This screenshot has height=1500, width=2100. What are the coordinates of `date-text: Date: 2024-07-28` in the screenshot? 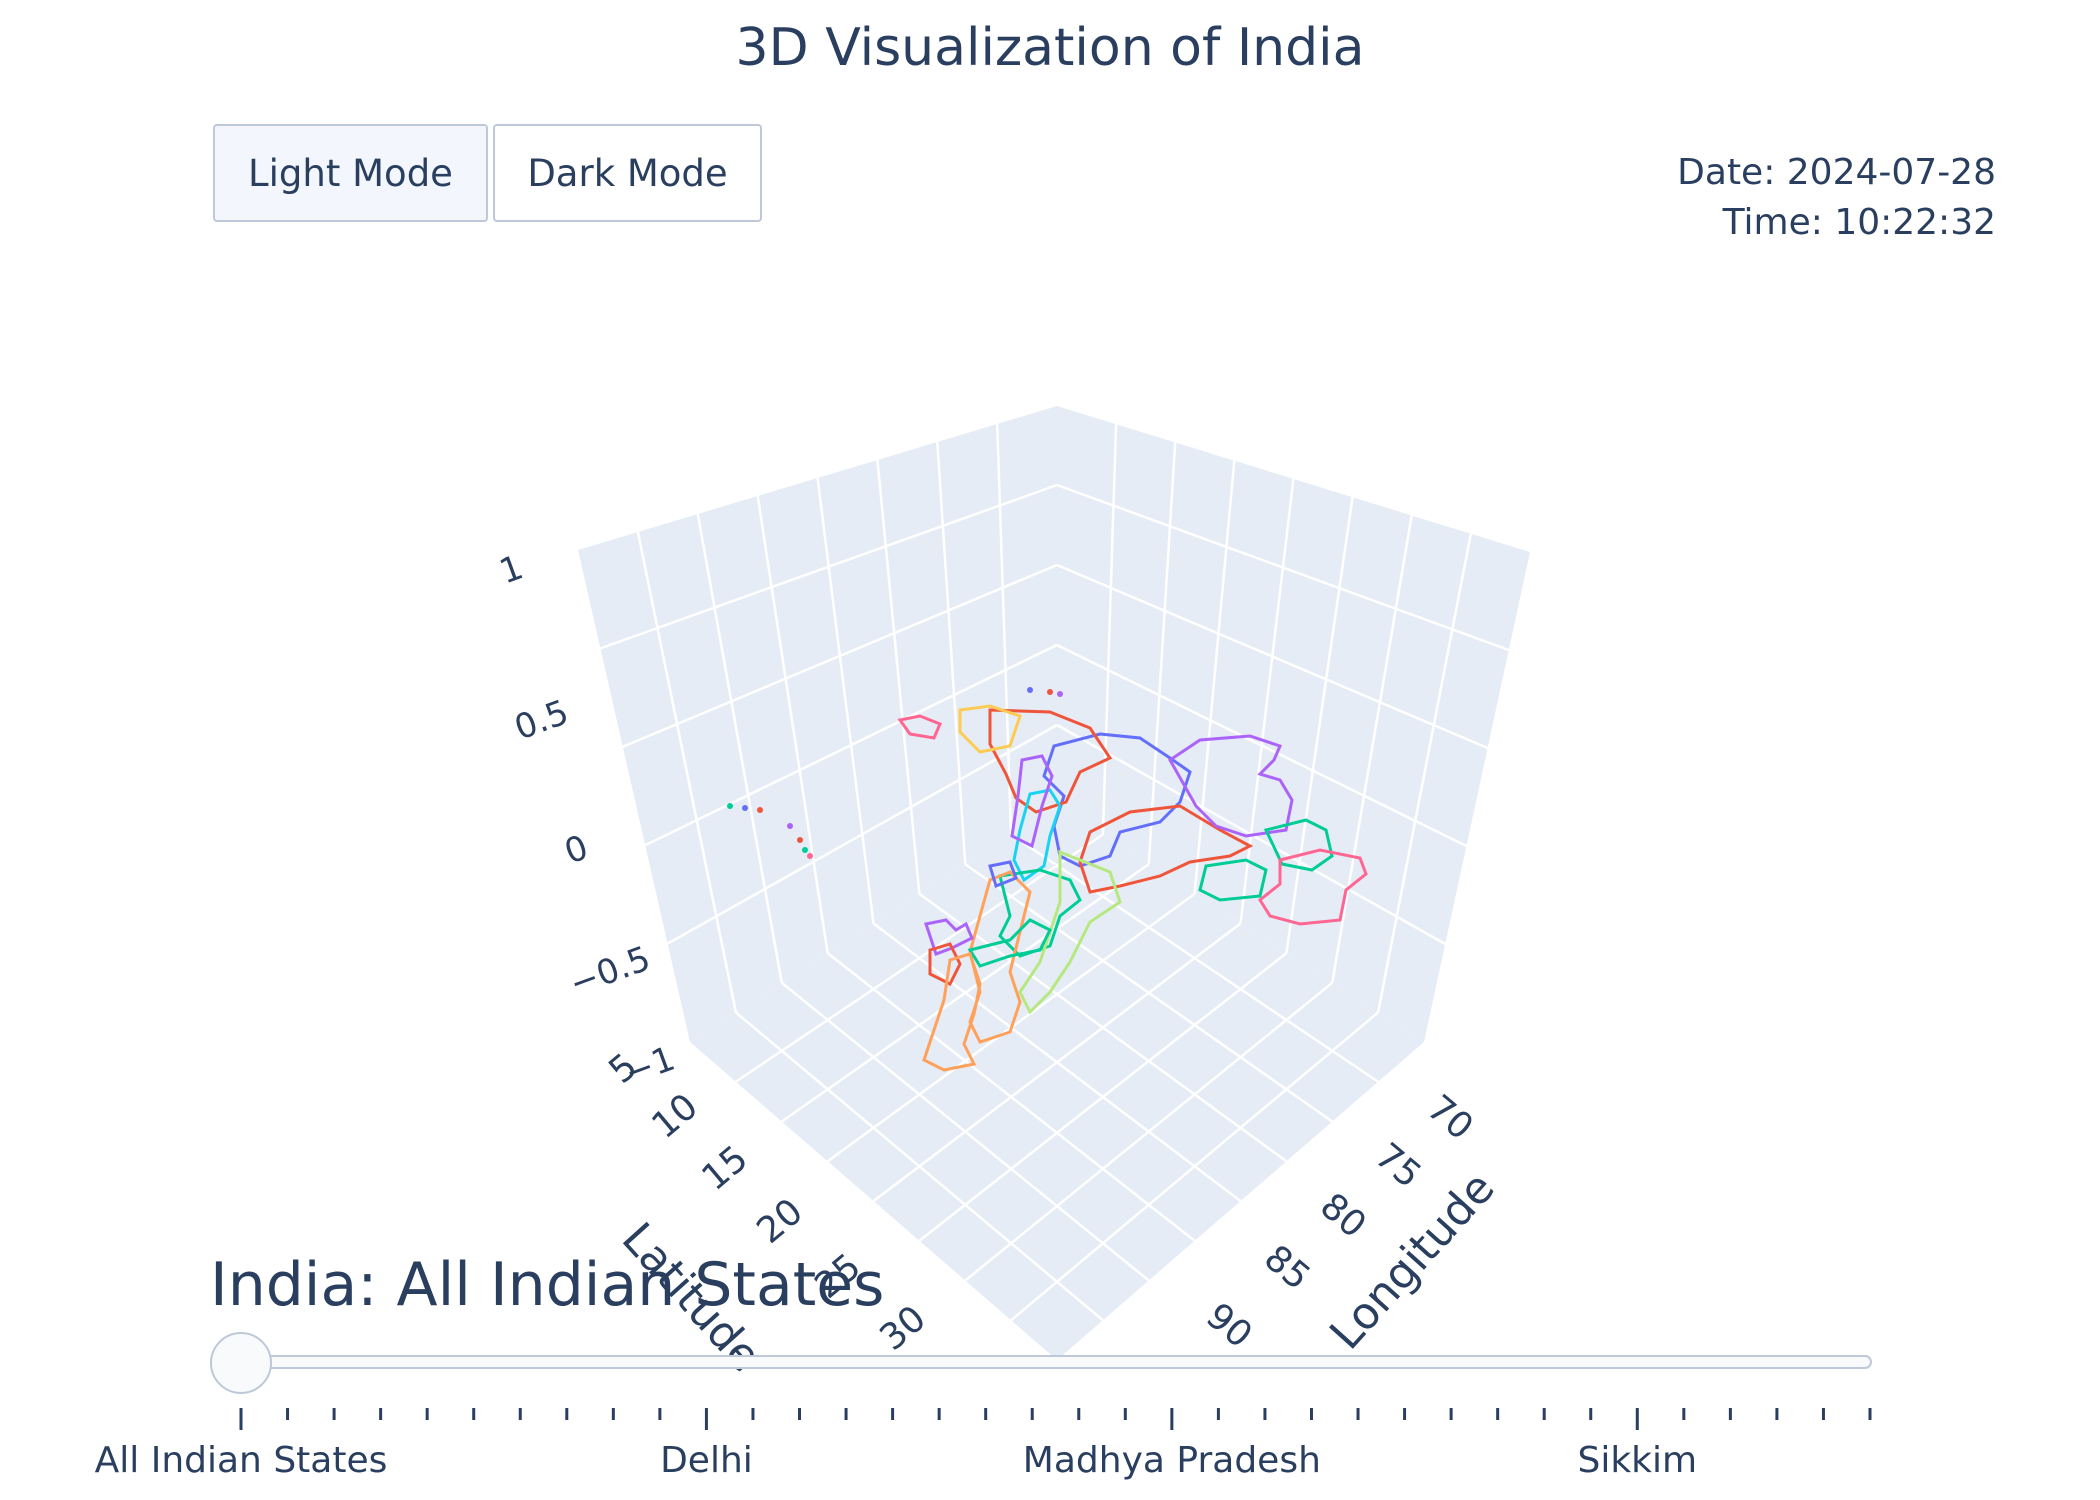 It's located at (1836, 172).